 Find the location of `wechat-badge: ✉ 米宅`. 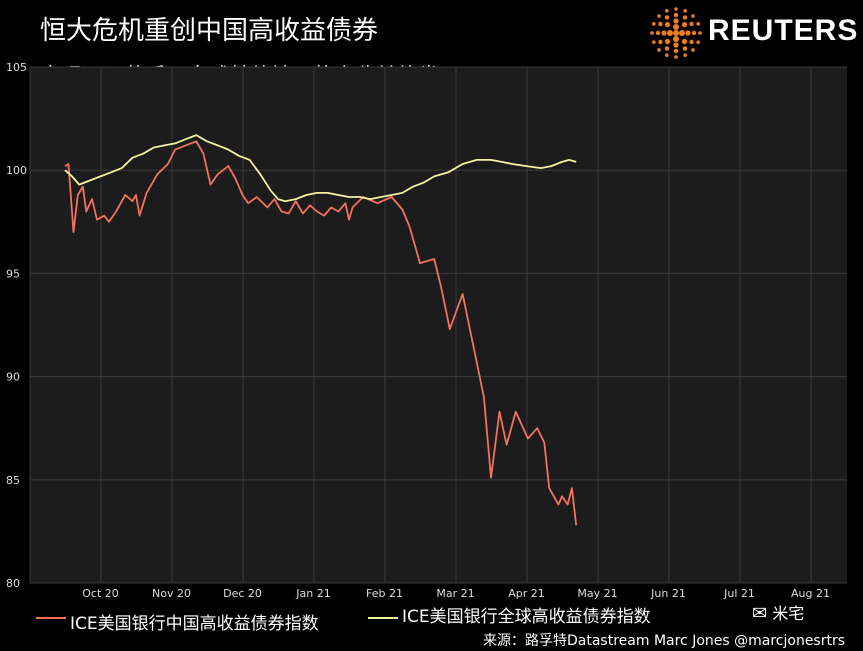

wechat-badge: ✉ 米宅 is located at coordinates (778, 612).